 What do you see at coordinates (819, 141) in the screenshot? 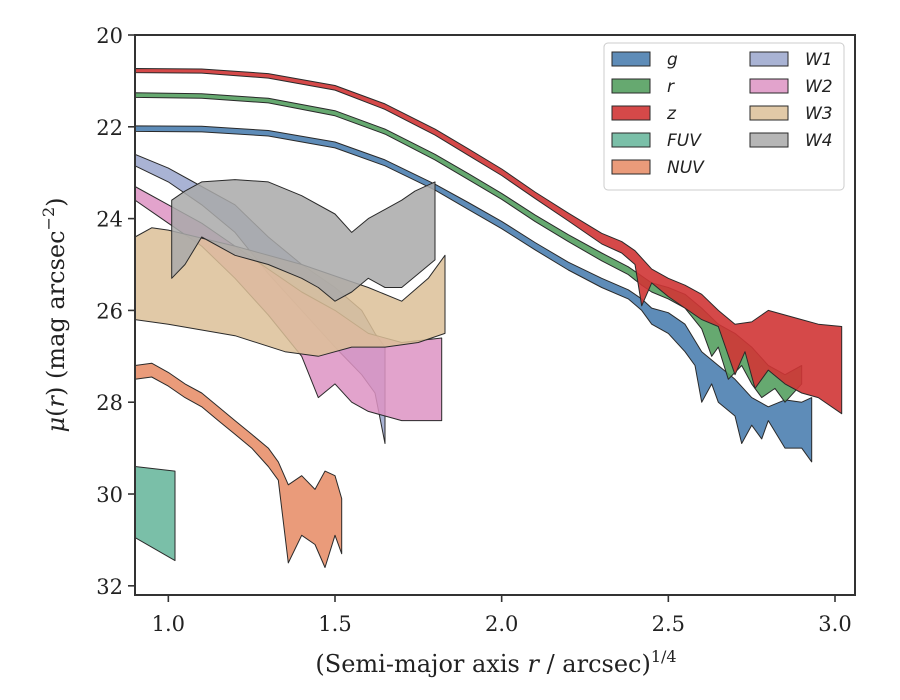
I see `legend-label: W4` at bounding box center [819, 141].